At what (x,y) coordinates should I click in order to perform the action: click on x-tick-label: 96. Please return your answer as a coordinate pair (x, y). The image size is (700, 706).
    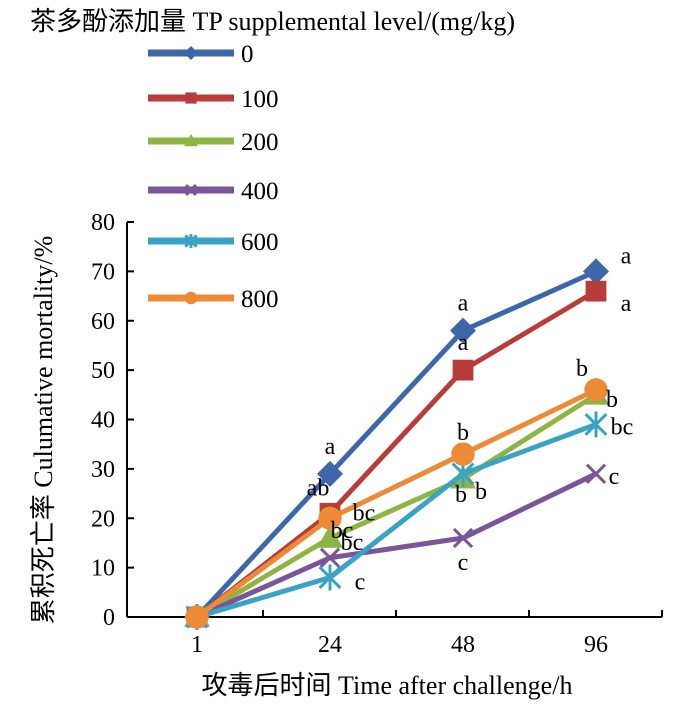
    Looking at the image, I should click on (596, 645).